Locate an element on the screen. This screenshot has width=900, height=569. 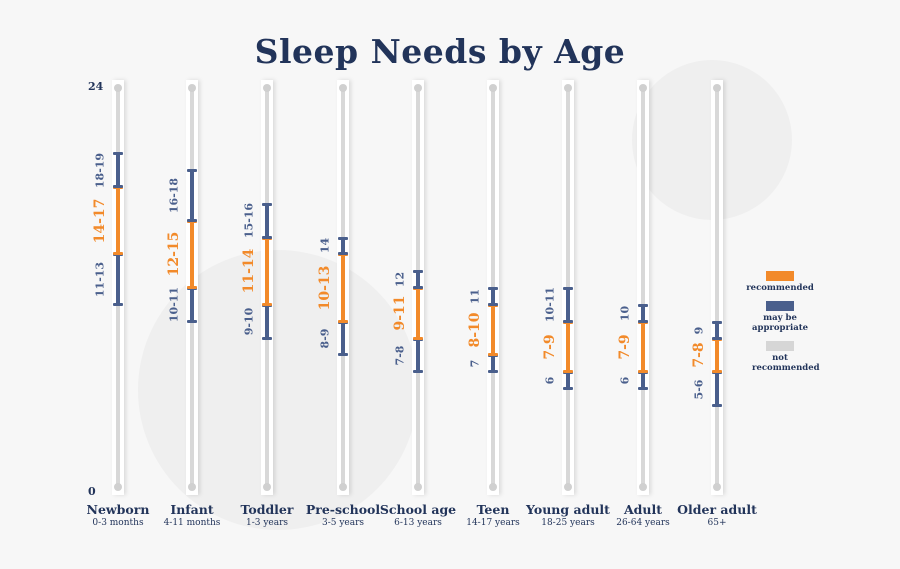
y-axis-max-label: 24 is located at coordinates (96, 86).